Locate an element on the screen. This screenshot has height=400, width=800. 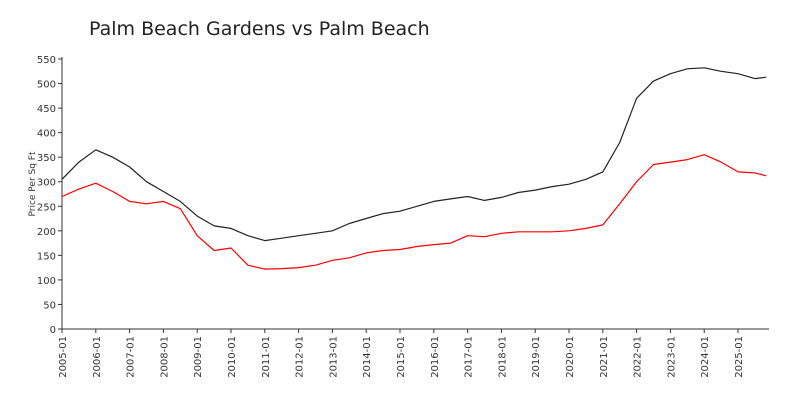
y-tick-label: 250 is located at coordinates (46, 207).